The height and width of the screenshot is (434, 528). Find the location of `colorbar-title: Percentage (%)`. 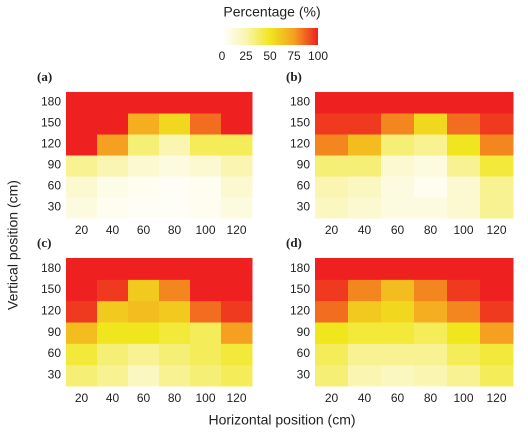

colorbar-title: Percentage (%) is located at coordinates (271, 12).